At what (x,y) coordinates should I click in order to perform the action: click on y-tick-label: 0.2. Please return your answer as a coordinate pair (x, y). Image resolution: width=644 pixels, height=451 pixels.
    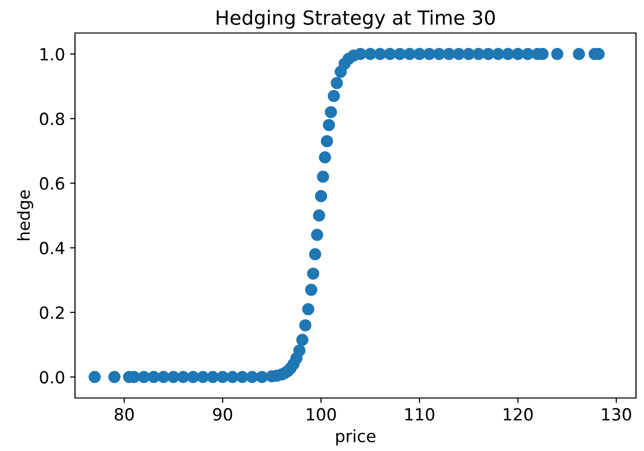
    Looking at the image, I should click on (52, 312).